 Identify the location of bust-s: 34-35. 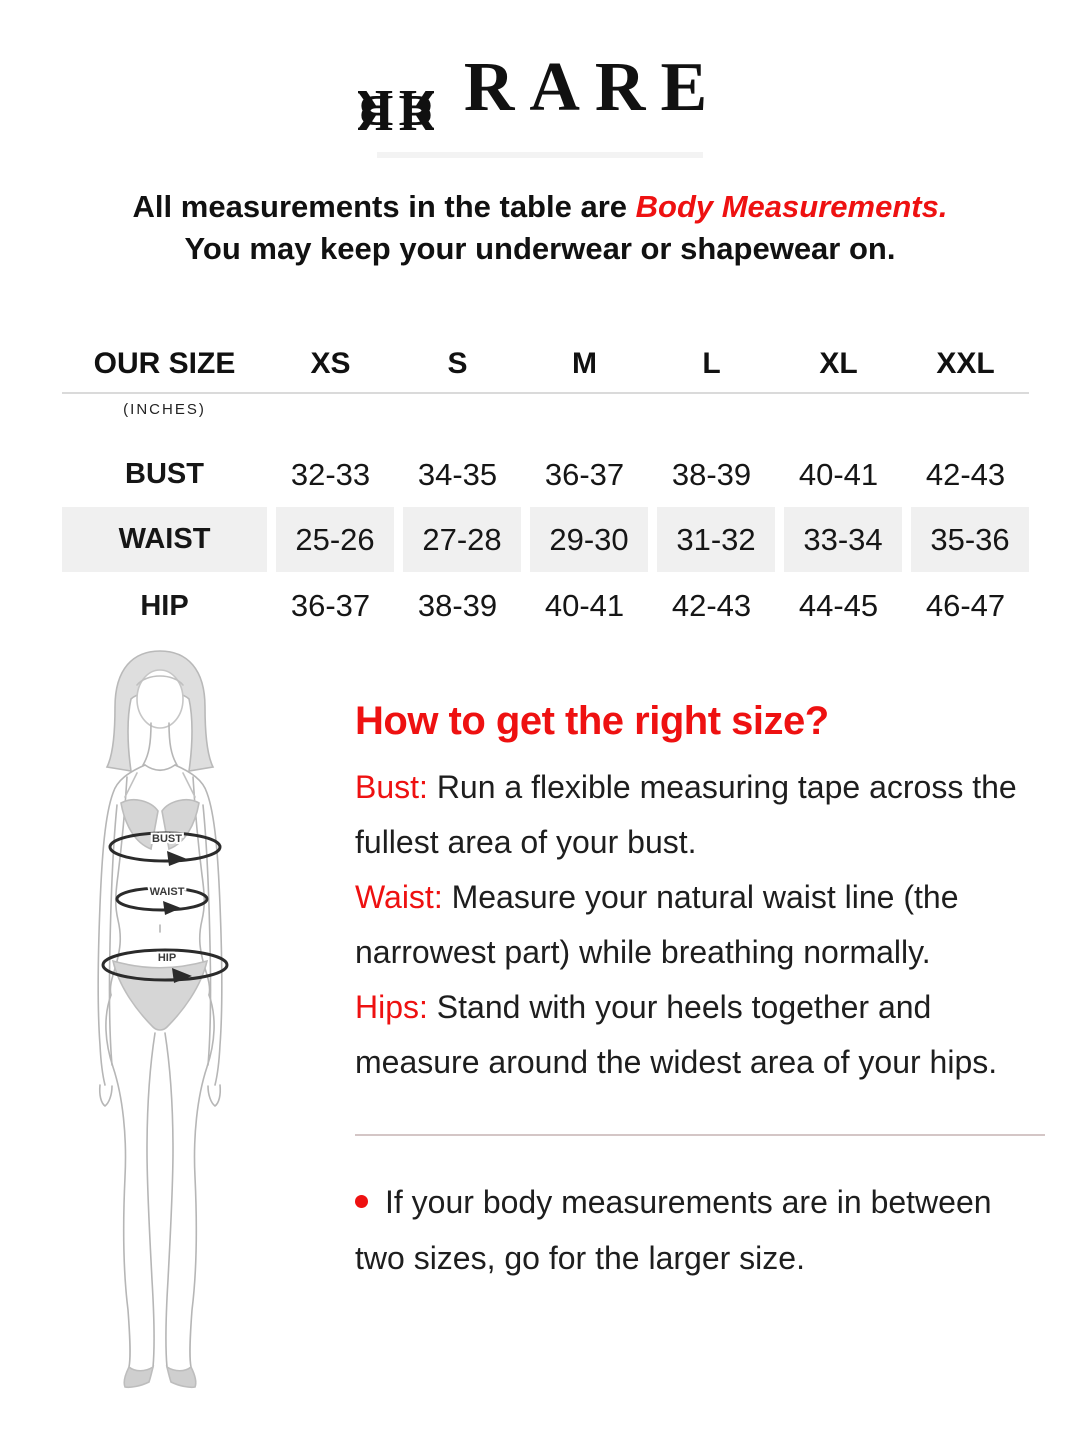
(457, 474).